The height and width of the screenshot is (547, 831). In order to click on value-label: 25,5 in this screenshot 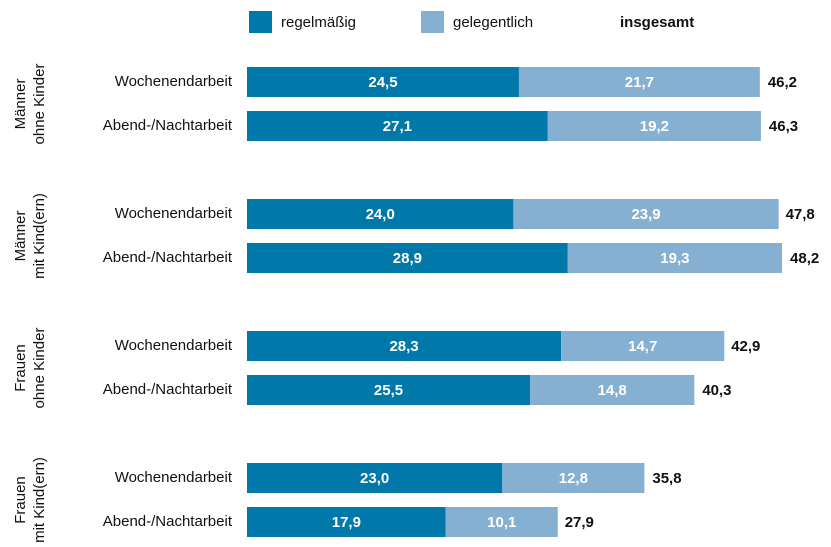, I will do `click(388, 390)`.